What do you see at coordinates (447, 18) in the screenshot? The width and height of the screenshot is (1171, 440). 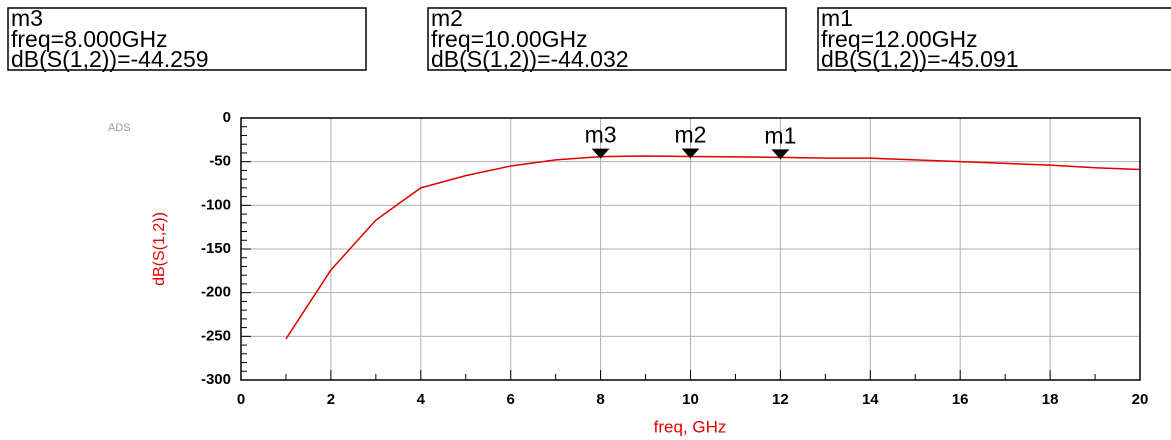 I see `marker-box-name: m2` at bounding box center [447, 18].